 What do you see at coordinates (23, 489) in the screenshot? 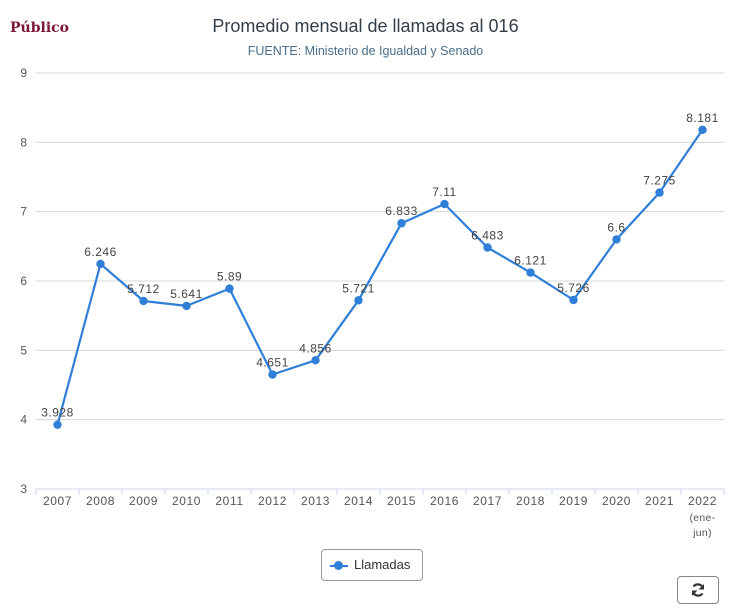
I see `y-tick-label: 3` at bounding box center [23, 489].